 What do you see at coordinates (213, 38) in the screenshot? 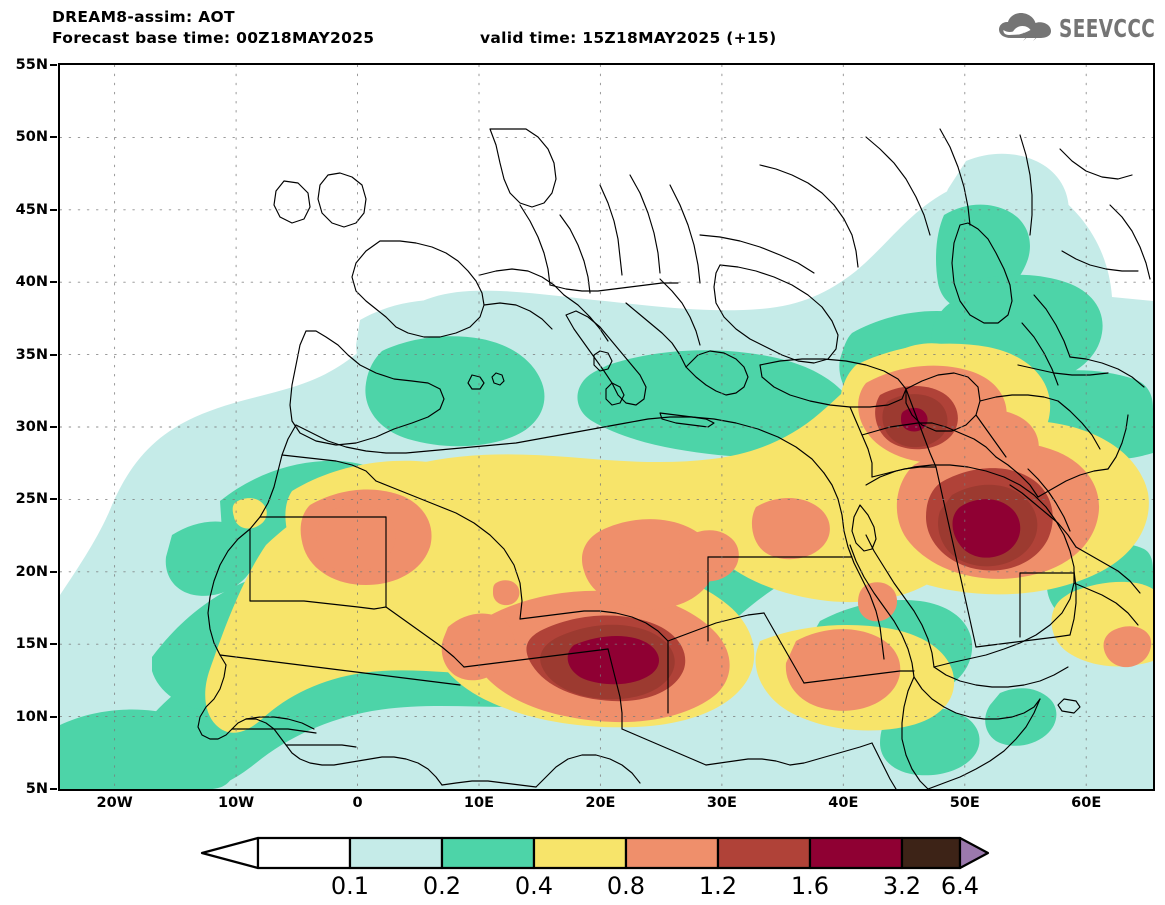
I see `forecast-base-time: Forecast base time: 00Z18MAY2025` at bounding box center [213, 38].